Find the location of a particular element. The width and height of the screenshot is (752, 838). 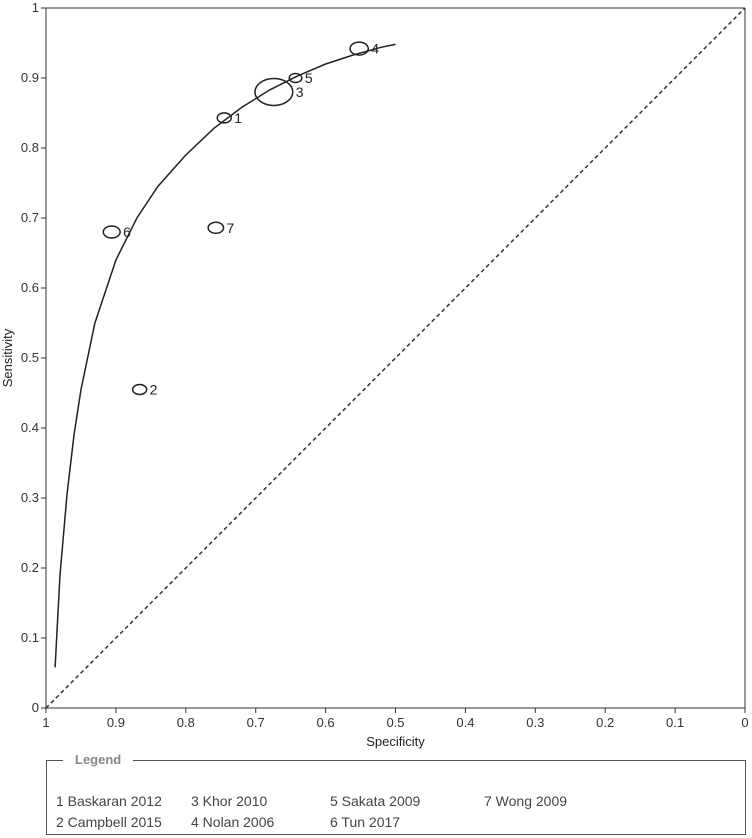

y-tick-label: 0.4 is located at coordinates (30, 427).